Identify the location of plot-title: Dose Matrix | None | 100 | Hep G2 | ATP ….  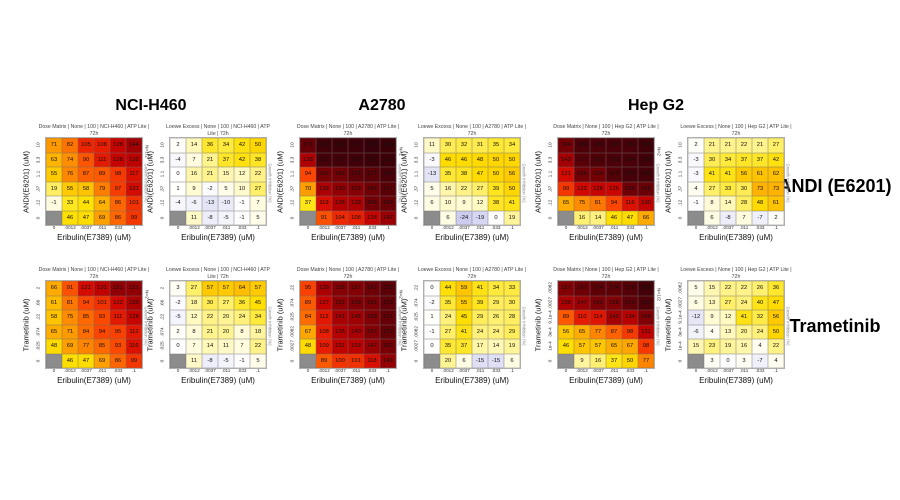
(606, 130).